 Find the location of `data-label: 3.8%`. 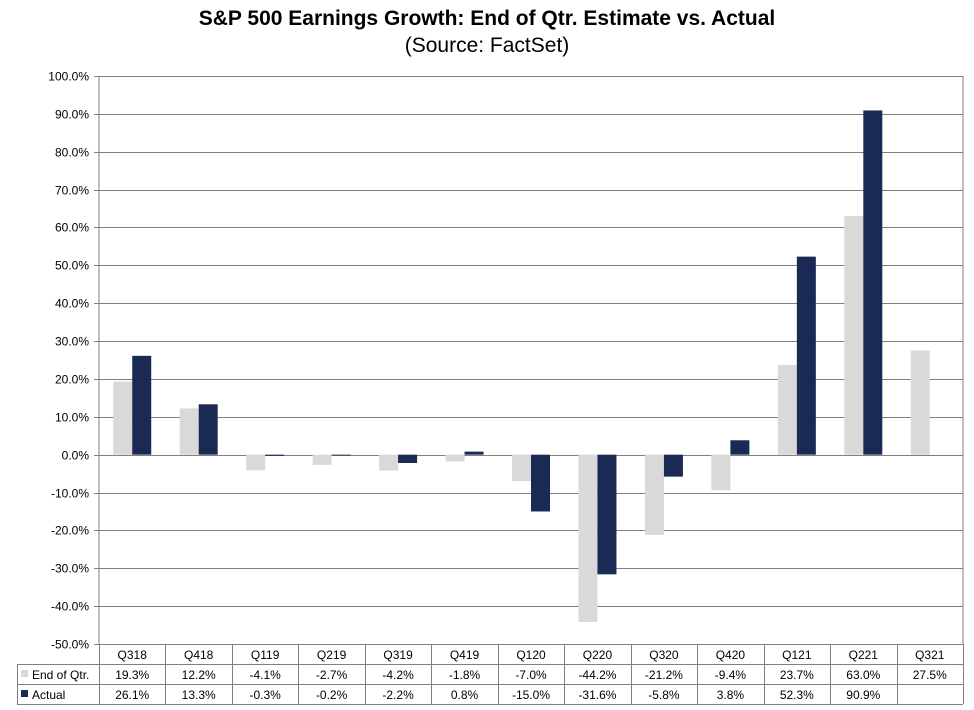

data-label: 3.8% is located at coordinates (731, 695).